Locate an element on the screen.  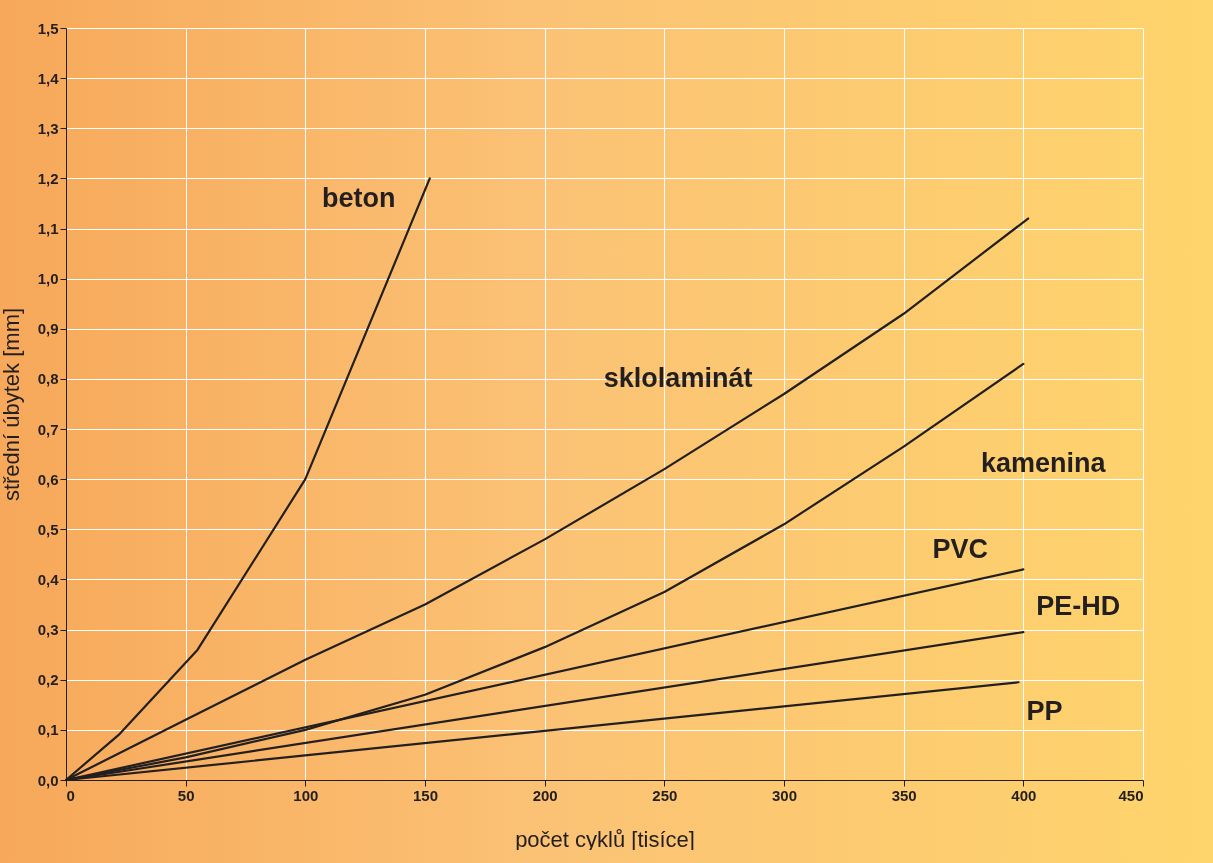
y-tick-label: 1,0 is located at coordinates (48, 279).